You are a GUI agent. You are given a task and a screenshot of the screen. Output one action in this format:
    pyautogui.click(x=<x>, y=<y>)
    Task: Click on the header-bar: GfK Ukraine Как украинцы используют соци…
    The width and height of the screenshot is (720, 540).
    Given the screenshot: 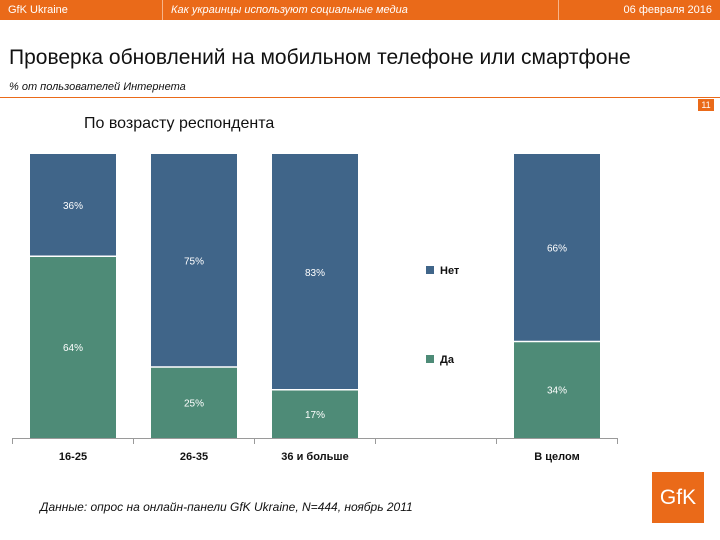 What is the action you would take?
    pyautogui.click(x=360, y=10)
    